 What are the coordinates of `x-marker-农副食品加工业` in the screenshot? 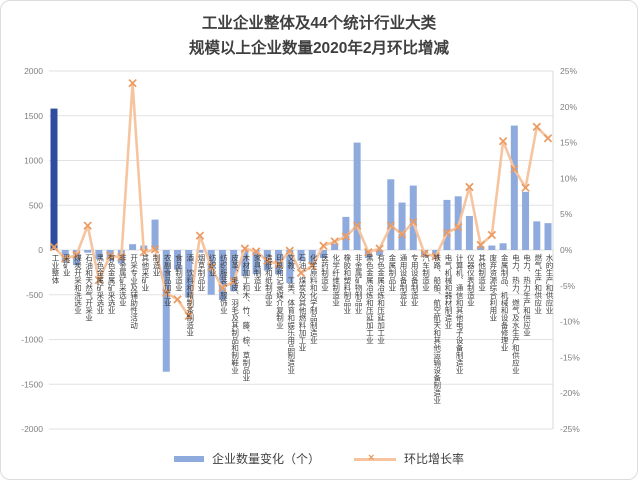 It's located at (166, 293).